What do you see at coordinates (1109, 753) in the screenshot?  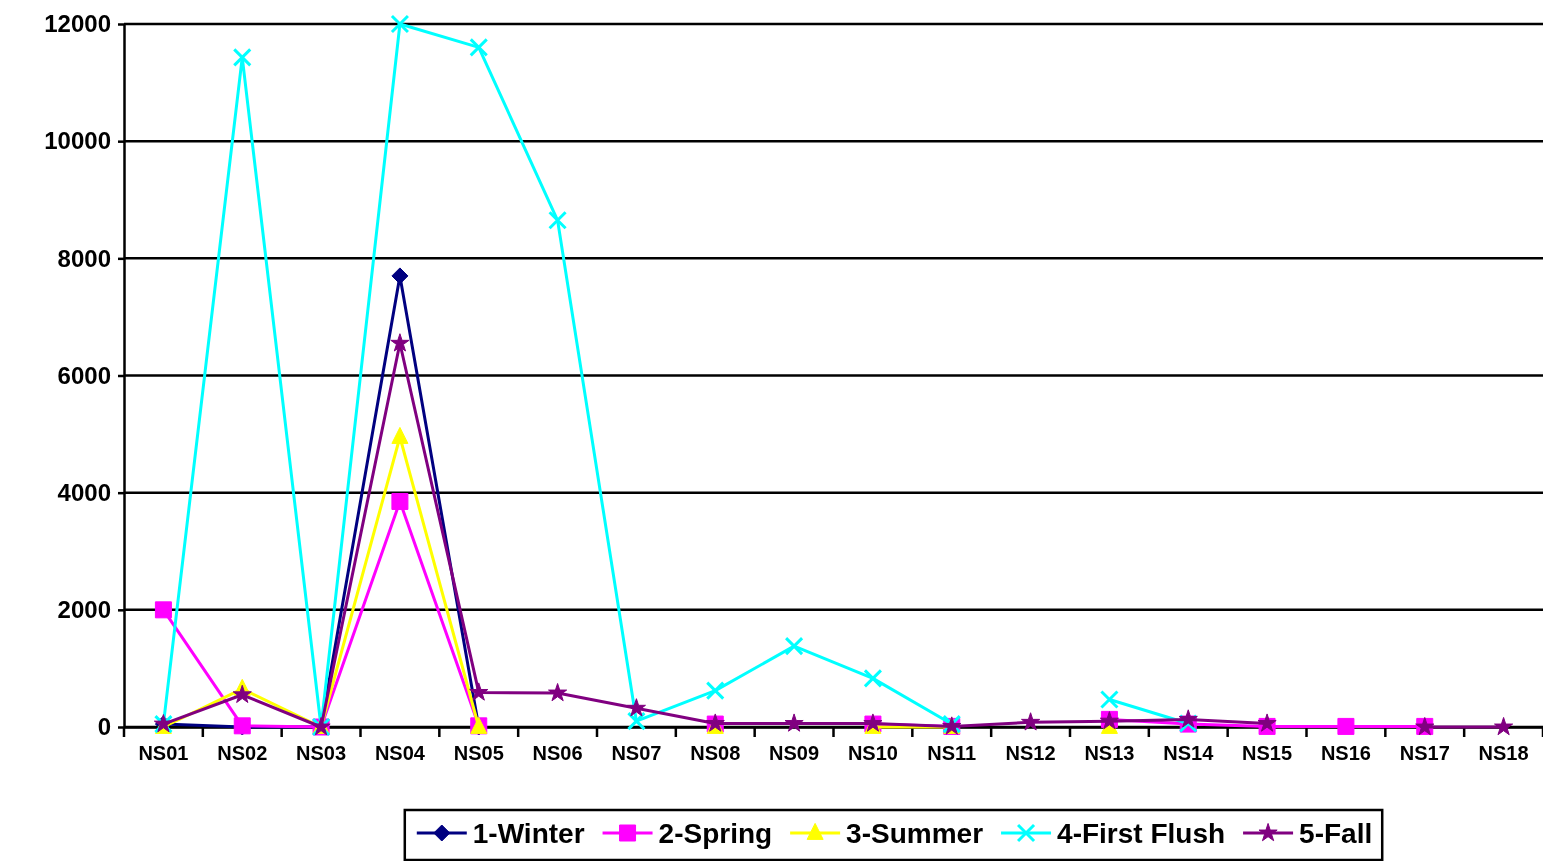 I see `x-tick-label: NS13` at bounding box center [1109, 753].